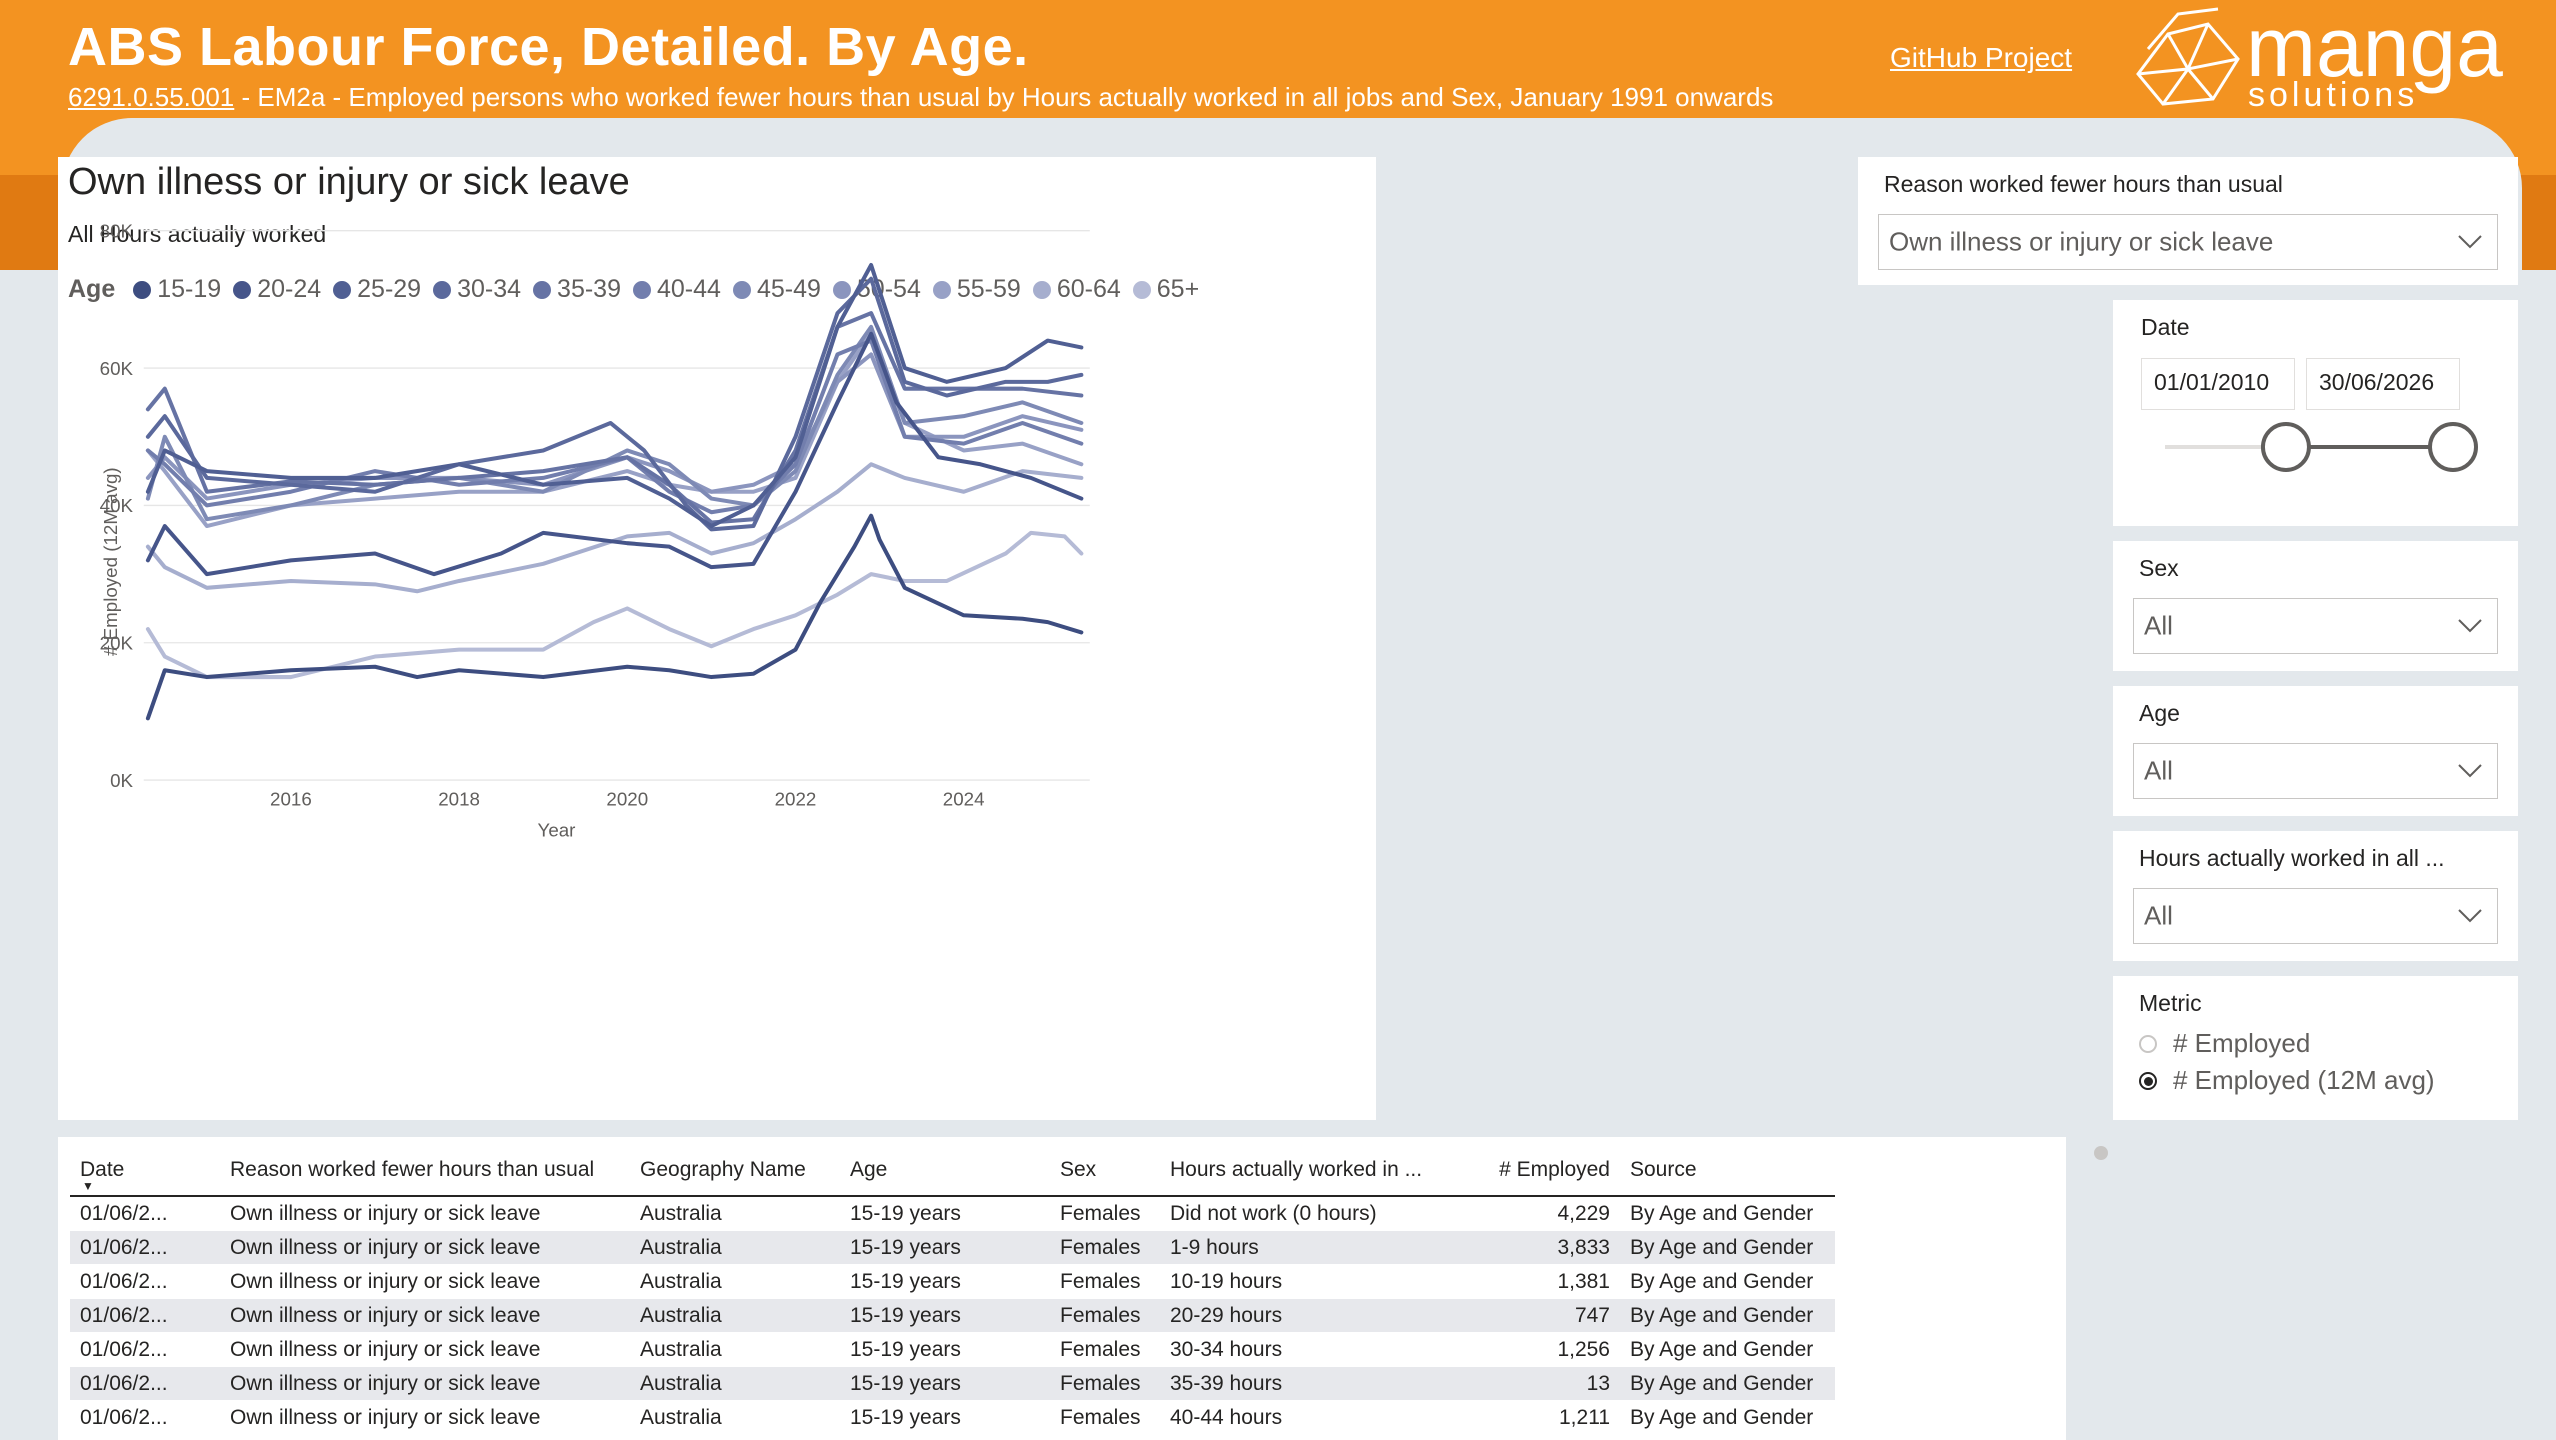  What do you see at coordinates (197, 234) in the screenshot?
I see `chart-subtitle: All Hours actually worked` at bounding box center [197, 234].